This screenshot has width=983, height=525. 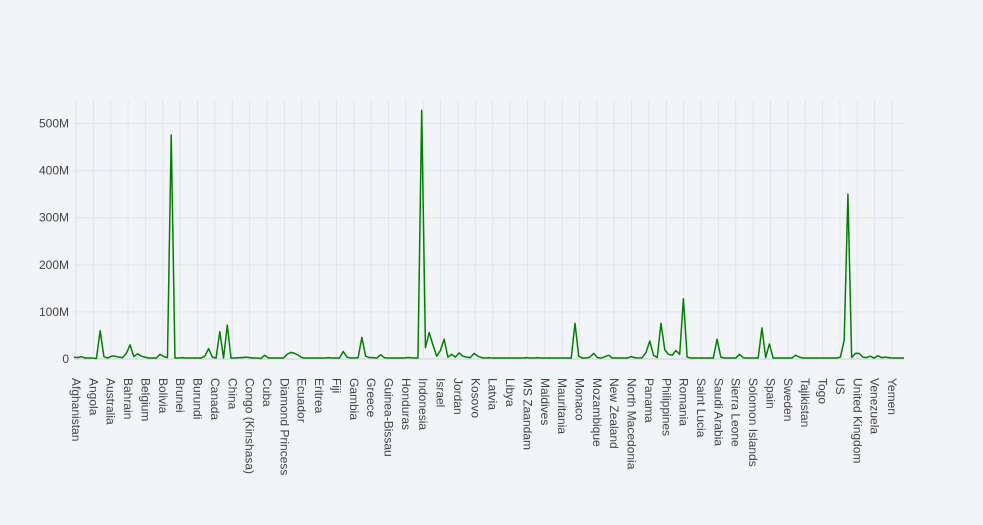 What do you see at coordinates (649, 400) in the screenshot?
I see `x-tick-label: Panama` at bounding box center [649, 400].